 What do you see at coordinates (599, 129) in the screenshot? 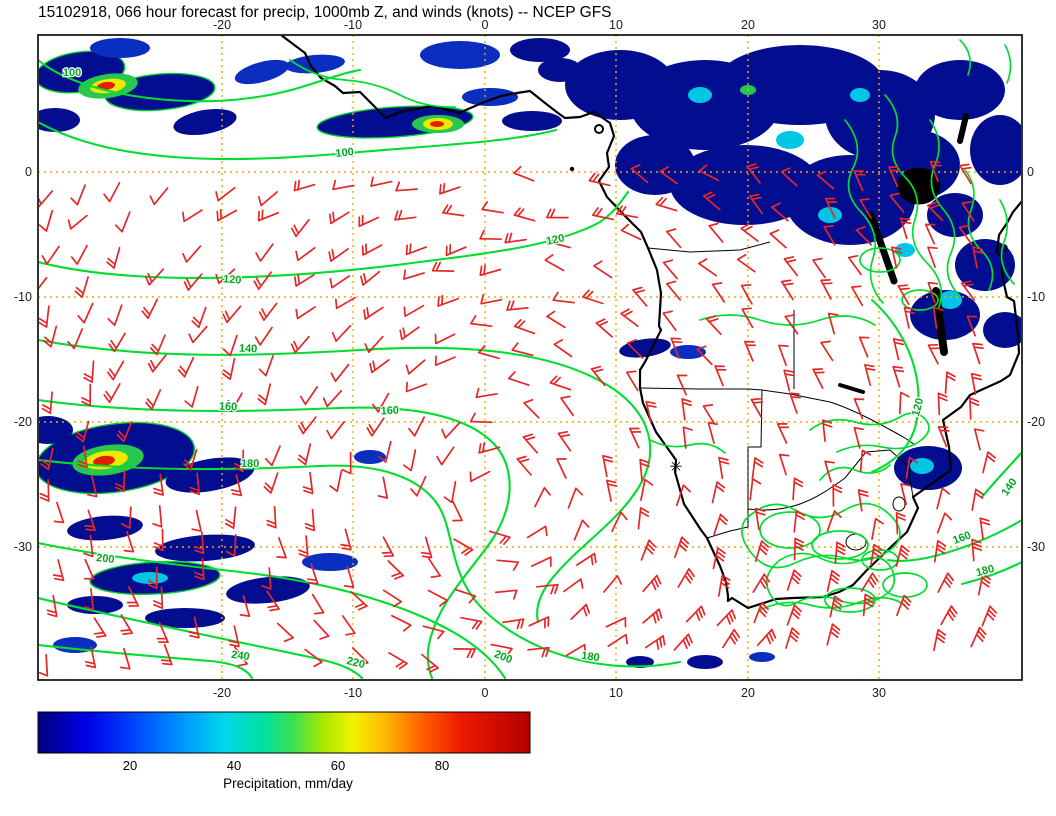
I see `bioko-island` at bounding box center [599, 129].